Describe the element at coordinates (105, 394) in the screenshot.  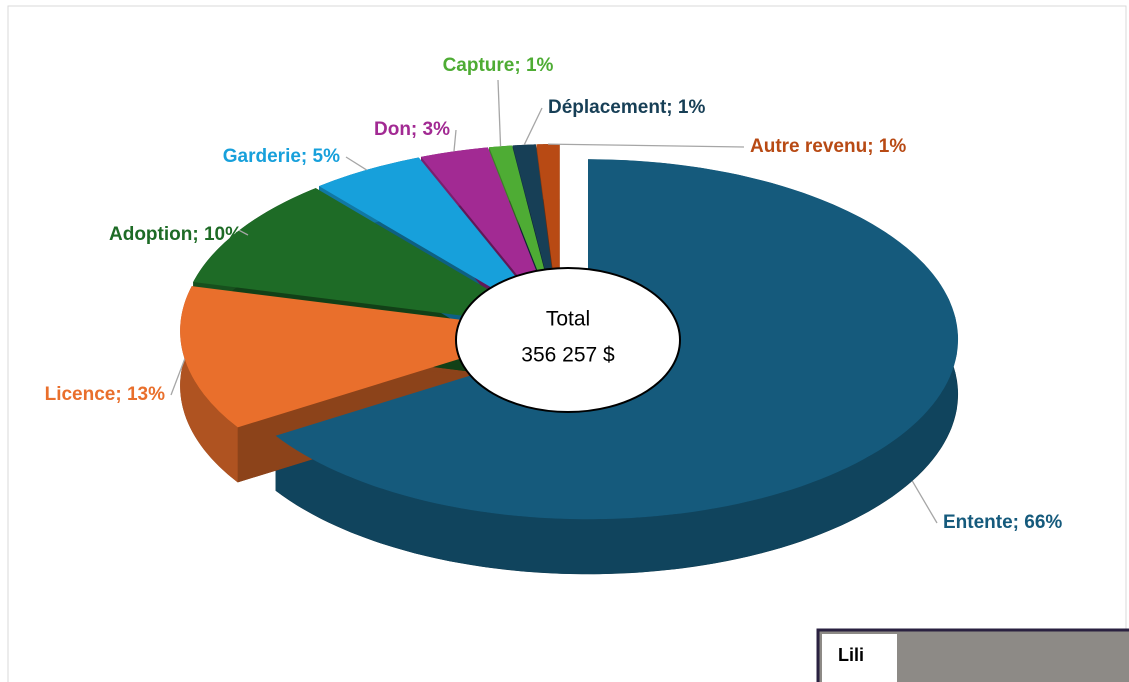
I see `data-label: Licence; 13%` at that location.